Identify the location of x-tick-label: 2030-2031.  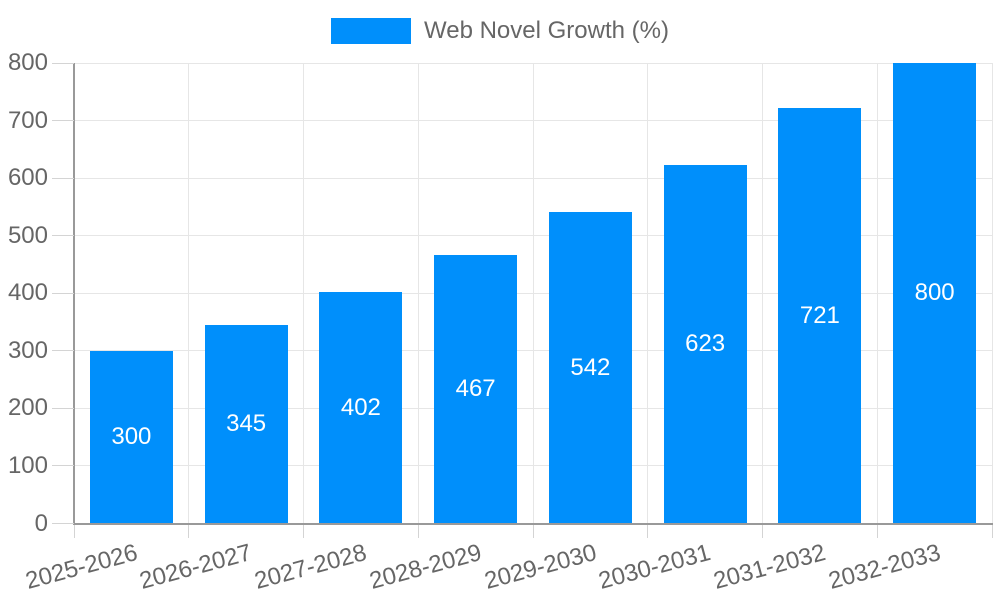
(654, 567).